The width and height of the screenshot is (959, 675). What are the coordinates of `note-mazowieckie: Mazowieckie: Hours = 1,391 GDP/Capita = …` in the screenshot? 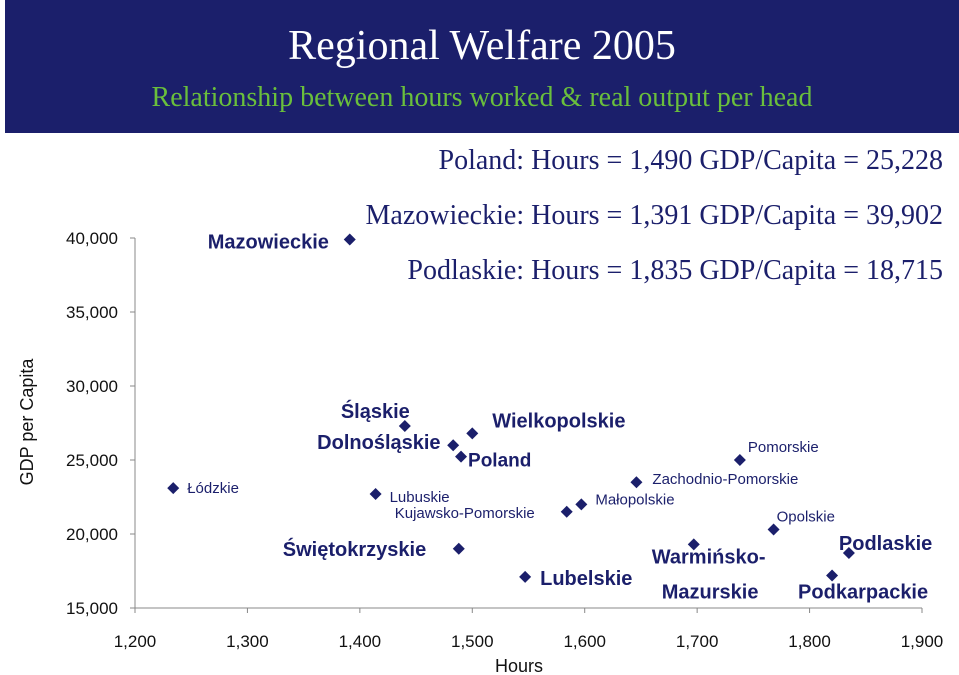 It's located at (654, 215).